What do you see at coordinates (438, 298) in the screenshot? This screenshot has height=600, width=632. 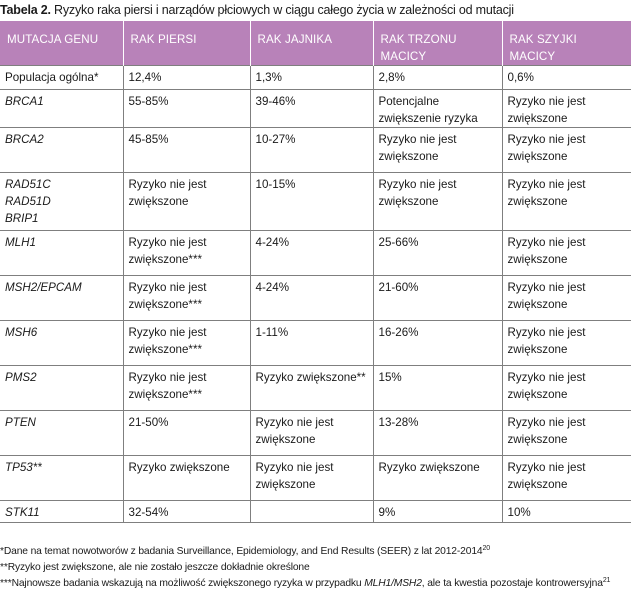 I see `cell-uterus: 21-60%` at bounding box center [438, 298].